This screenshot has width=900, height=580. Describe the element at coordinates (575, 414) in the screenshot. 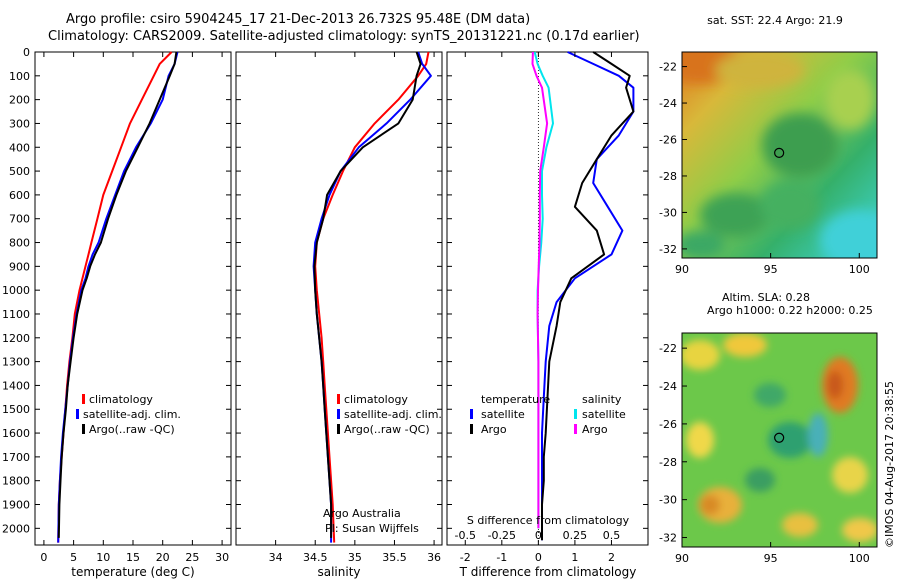

I see `legend-swatch-sal-satellite` at that location.